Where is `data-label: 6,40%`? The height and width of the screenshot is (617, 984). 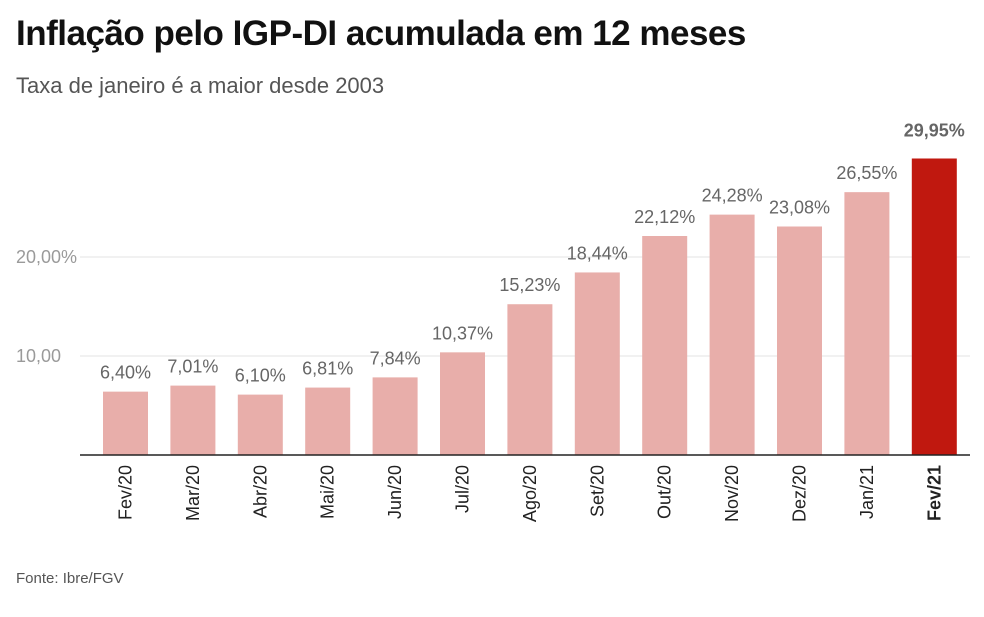 data-label: 6,40% is located at coordinates (125, 373).